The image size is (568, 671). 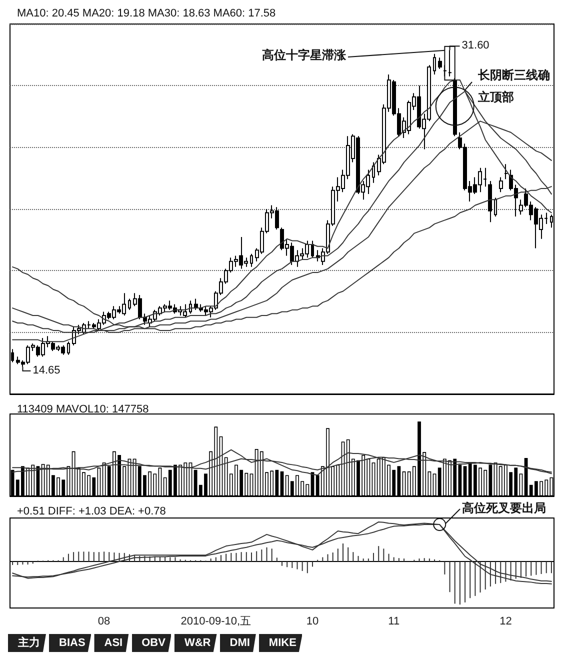 What do you see at coordinates (111, 643) in the screenshot?
I see `text: ASI` at bounding box center [111, 643].